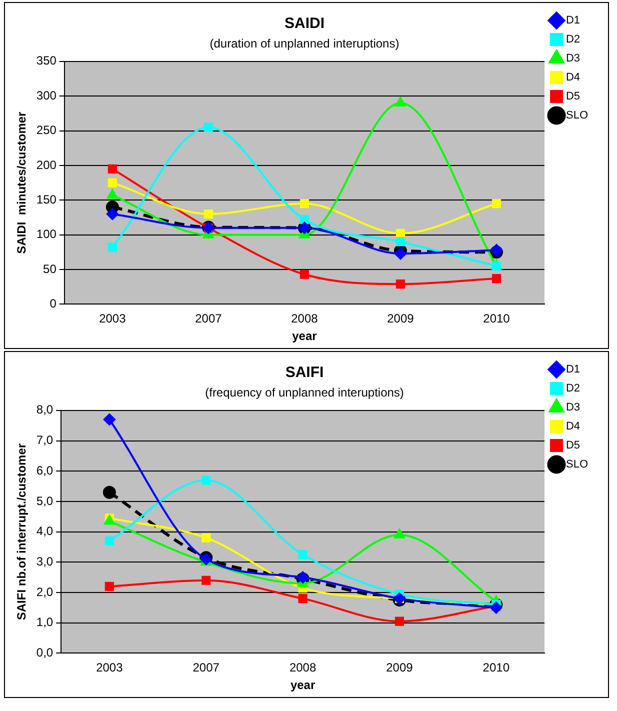 This screenshot has width=617, height=711. Describe the element at coordinates (21, 531) in the screenshot. I see `y-axis-title: SAIFI nb.of interrupt./customer` at that location.